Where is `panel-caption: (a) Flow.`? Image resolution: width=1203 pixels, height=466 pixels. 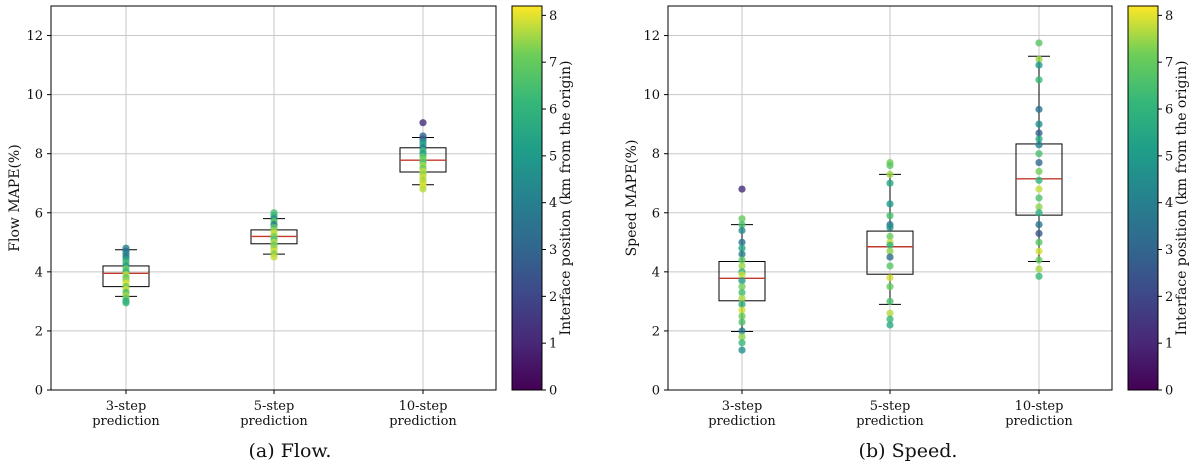 panel-caption: (a) Flow. is located at coordinates (290, 451).